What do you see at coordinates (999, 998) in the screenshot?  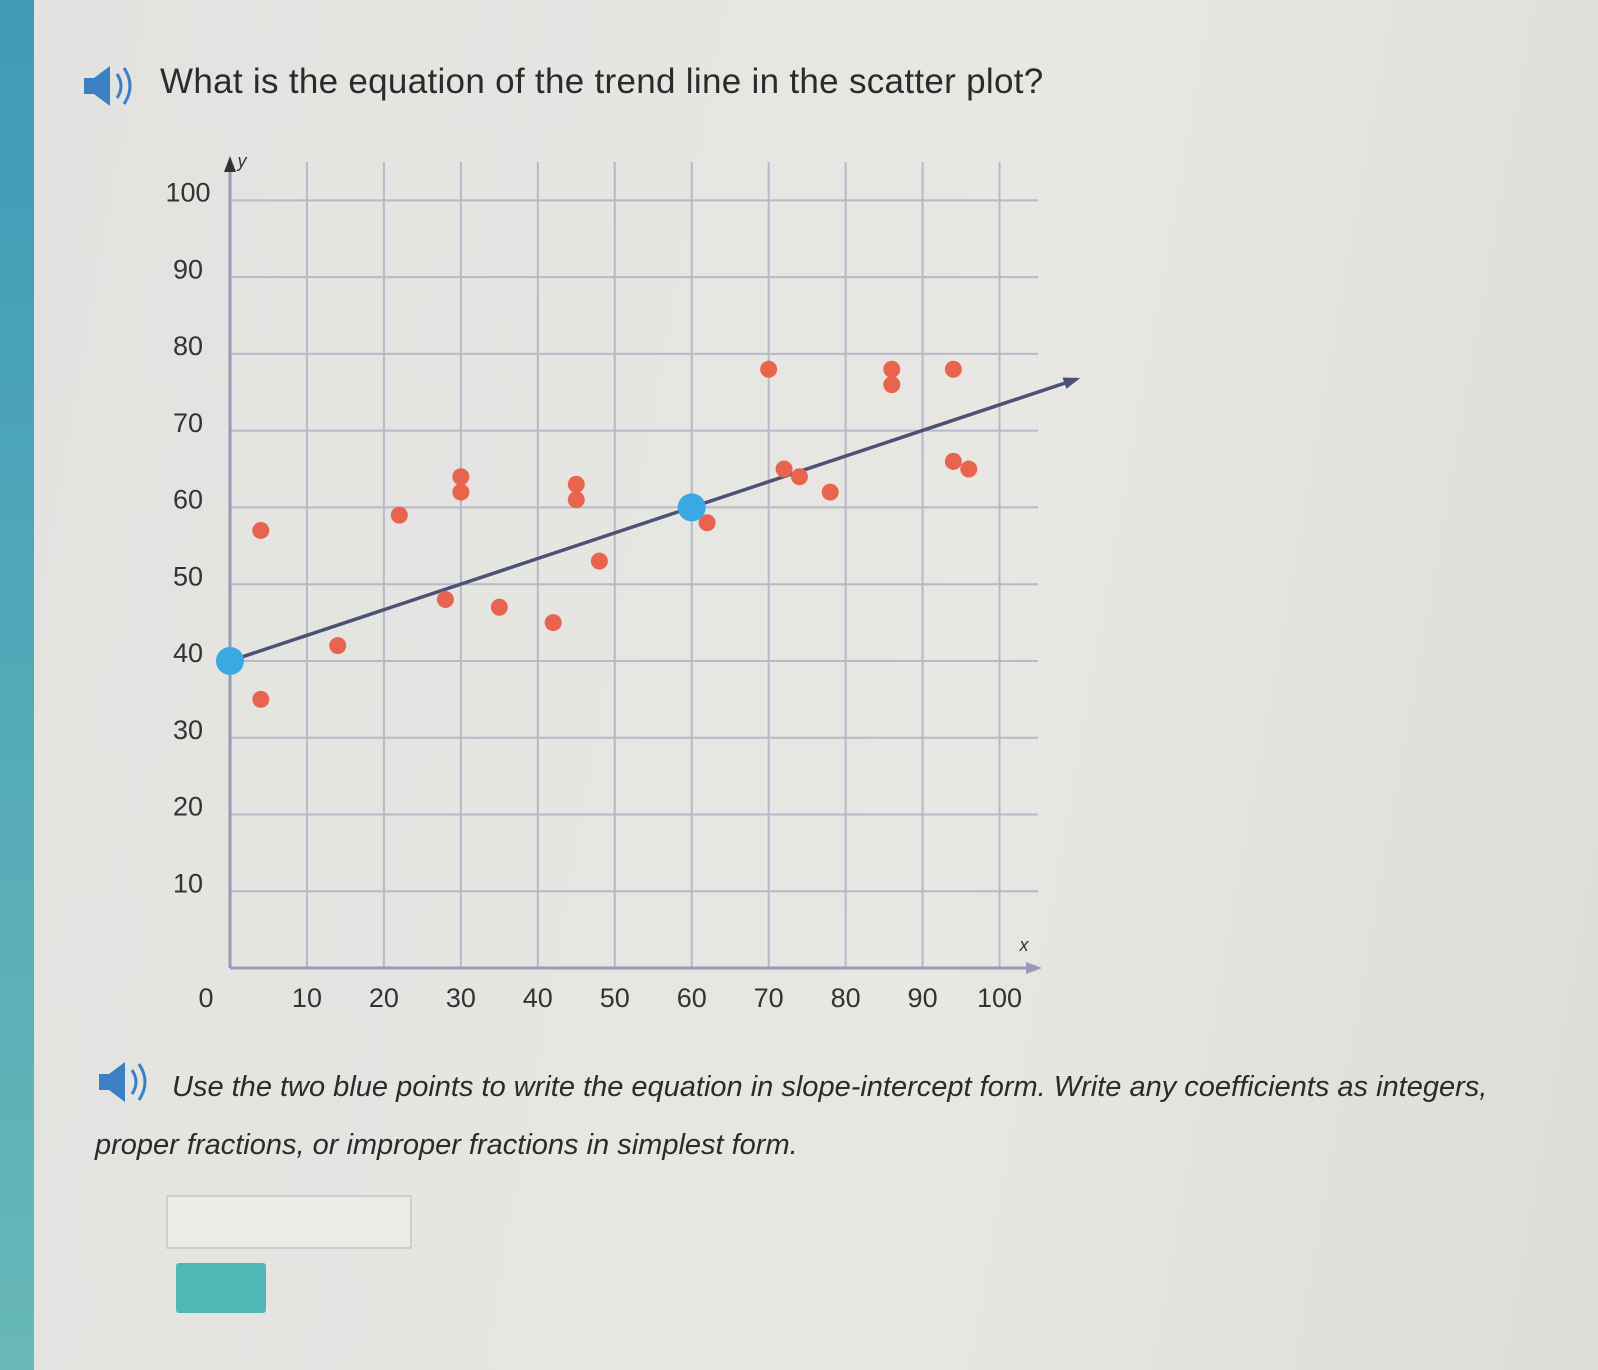 I see `x-tick-label: 100` at bounding box center [999, 998].